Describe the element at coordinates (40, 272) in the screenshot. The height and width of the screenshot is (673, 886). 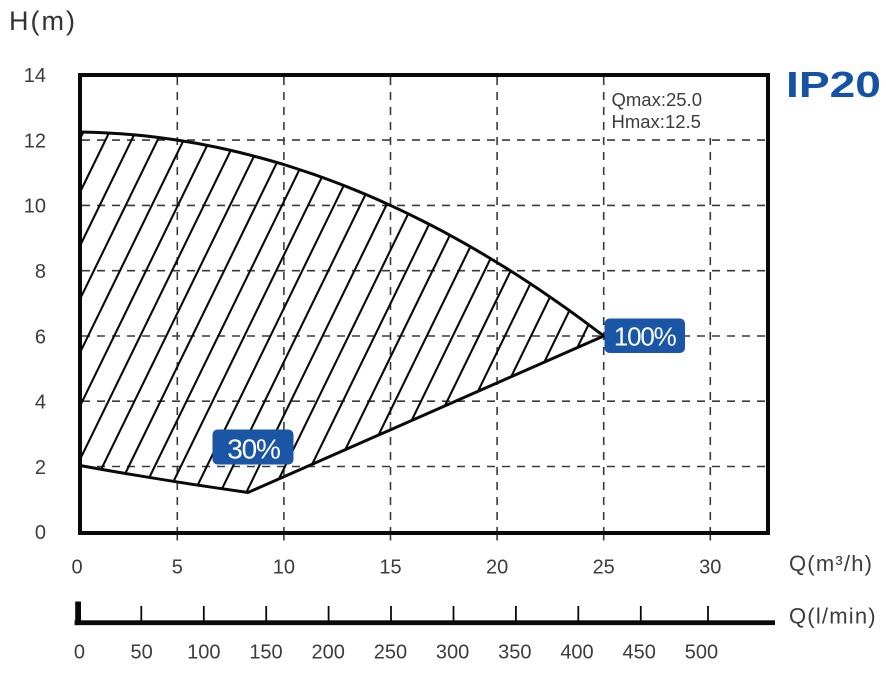
I see `svg-text: 8` at that location.